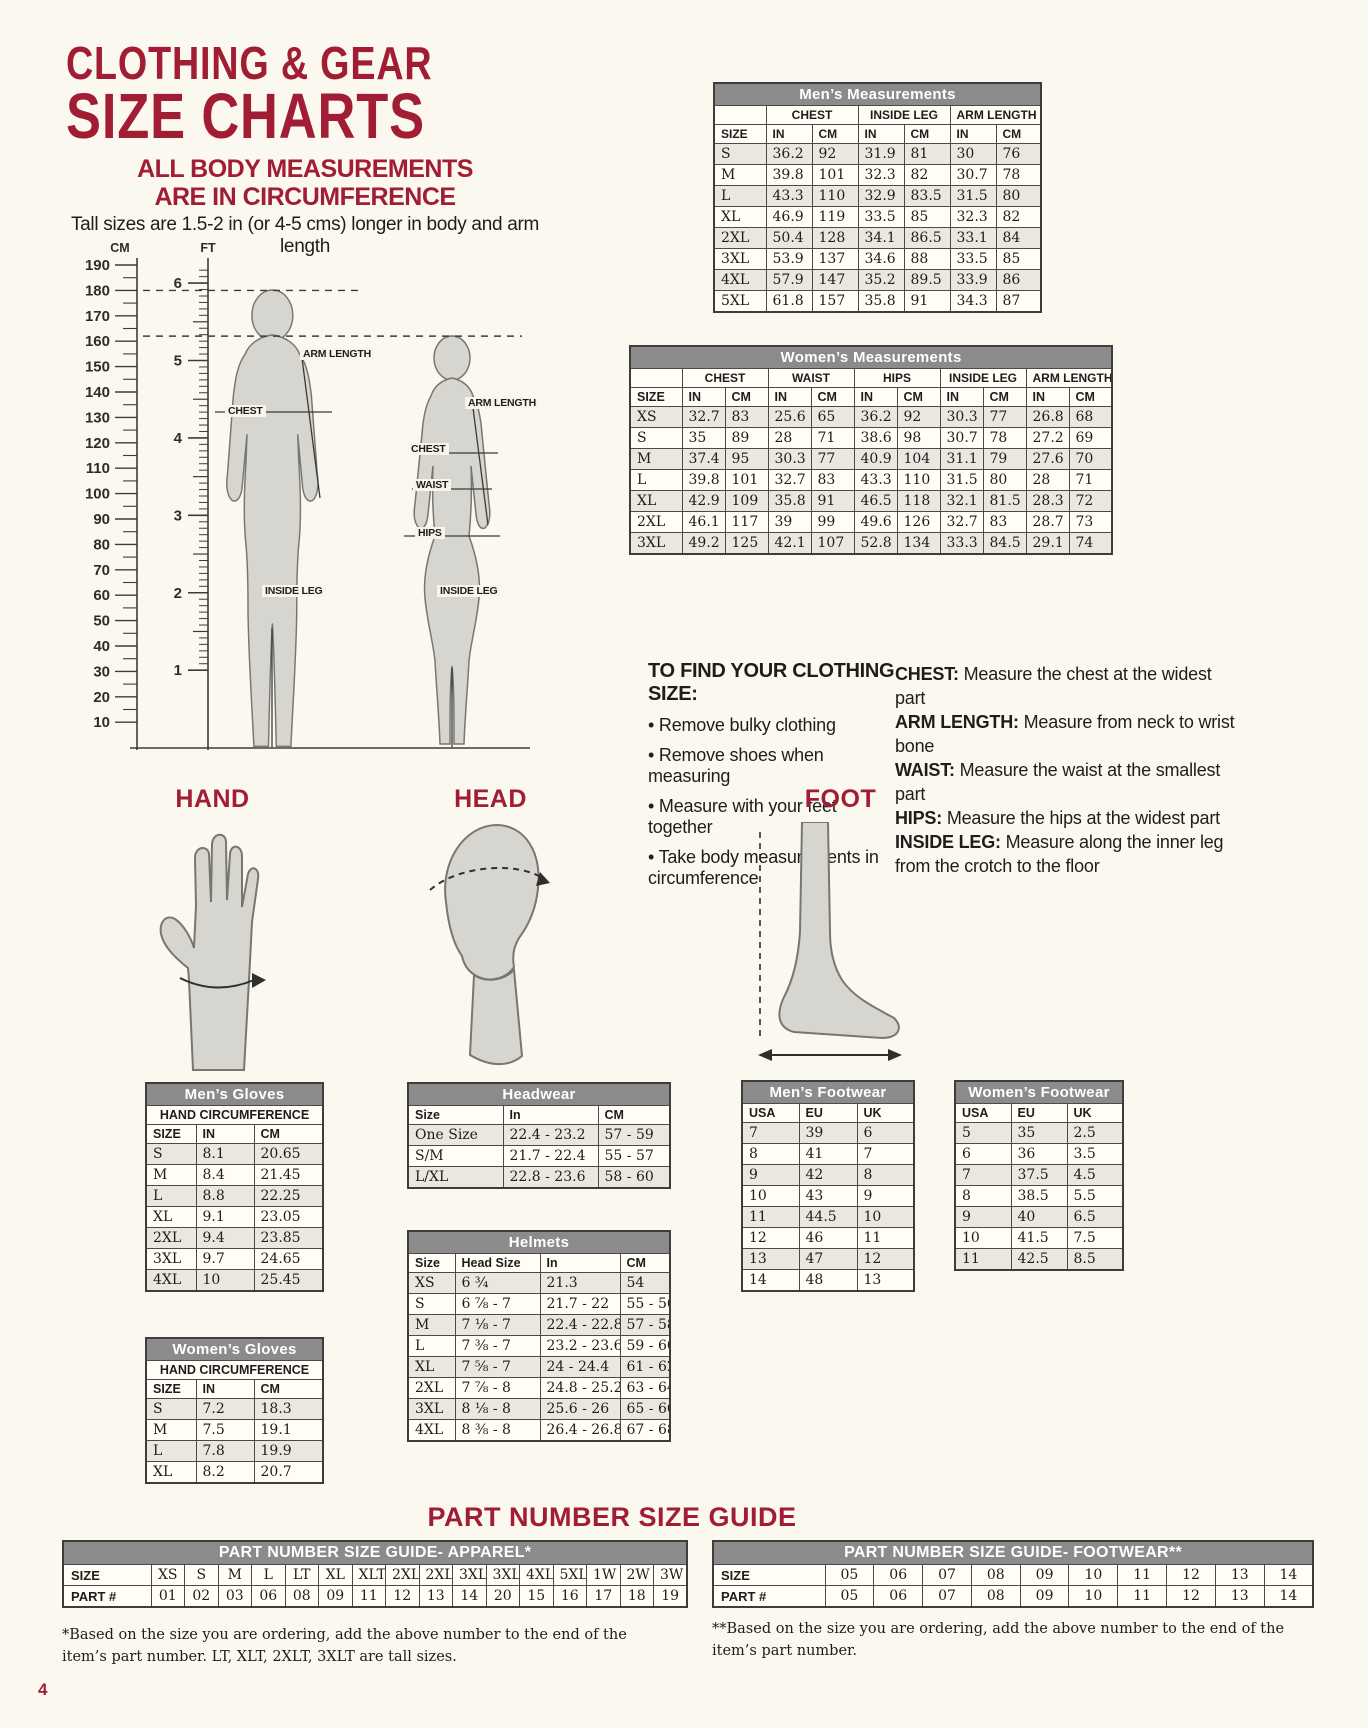  I want to click on column-header: EU, so click(828, 1113).